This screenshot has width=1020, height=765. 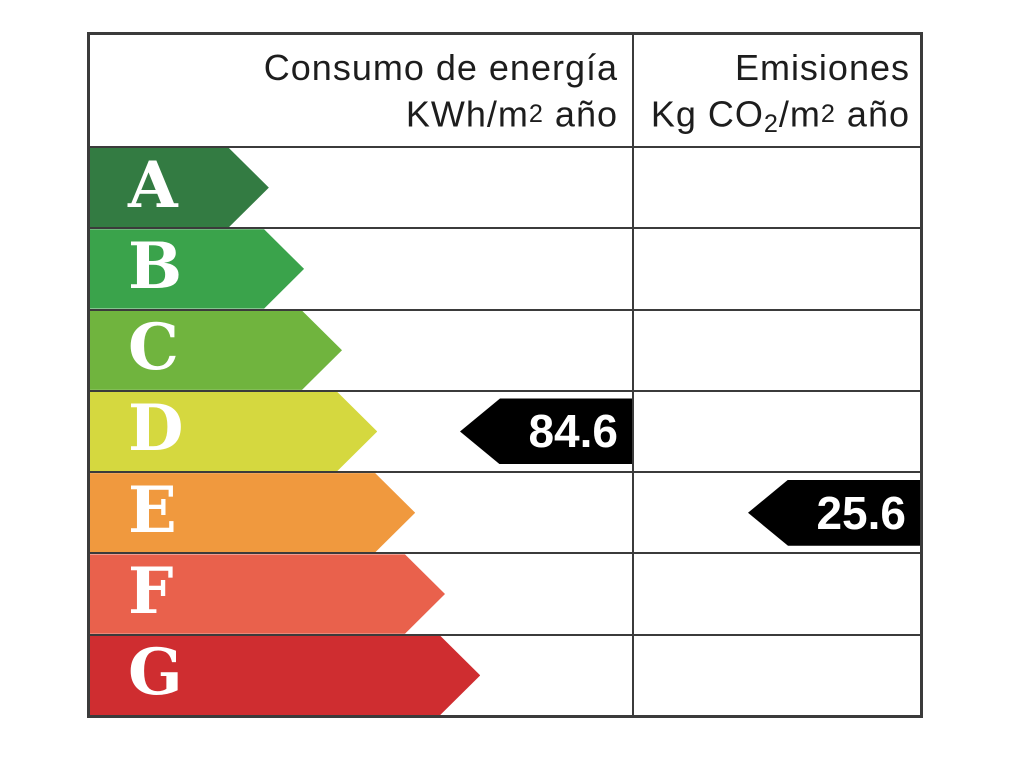 What do you see at coordinates (354, 114) in the screenshot?
I see `energy-header-unit: KWh/m2 año` at bounding box center [354, 114].